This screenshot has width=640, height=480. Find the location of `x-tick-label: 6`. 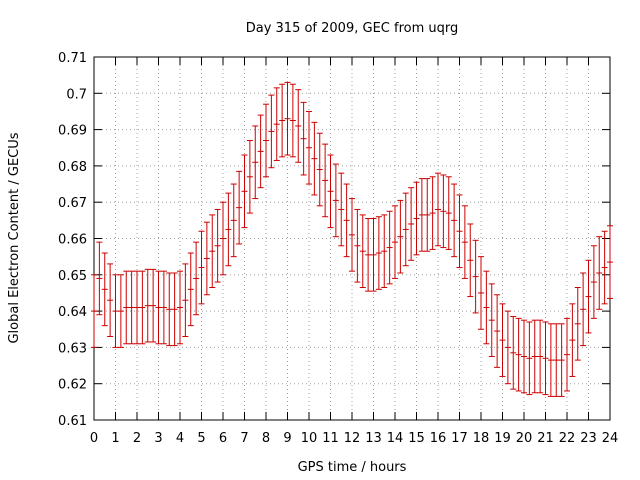

x-tick-label: 6 is located at coordinates (223, 438).